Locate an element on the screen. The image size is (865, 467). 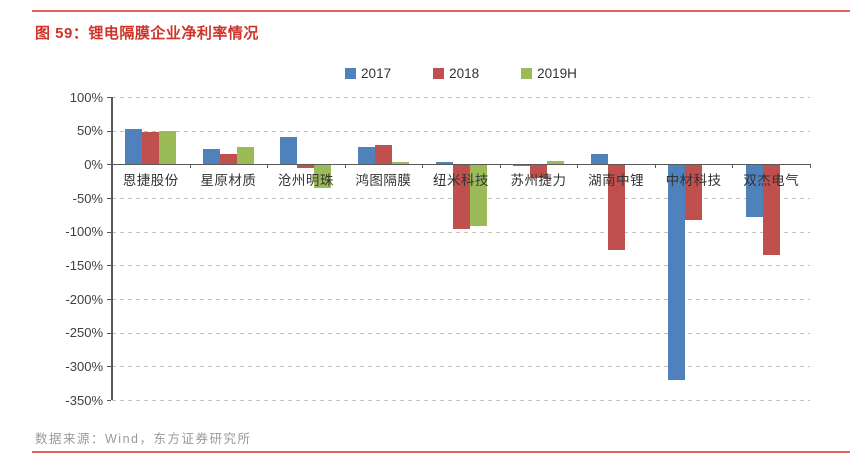
data-source-note: 数据来源：Wind，东方证券研究所 is located at coordinates (143, 439).